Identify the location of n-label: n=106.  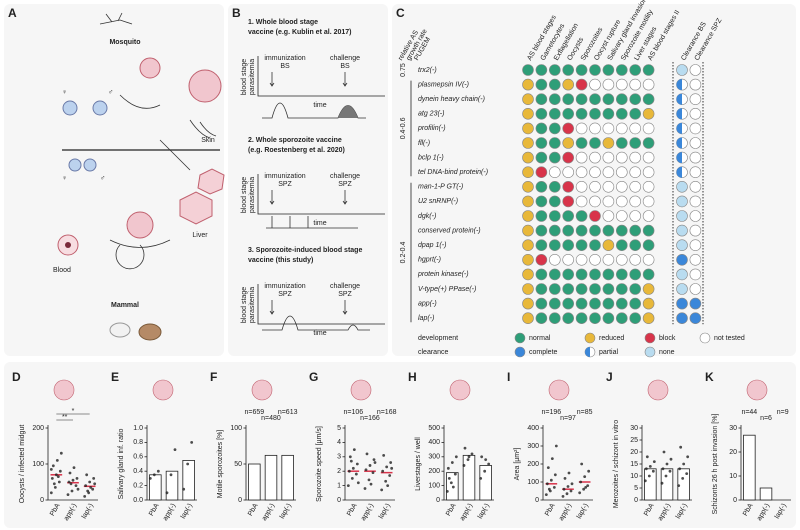
(353, 412).